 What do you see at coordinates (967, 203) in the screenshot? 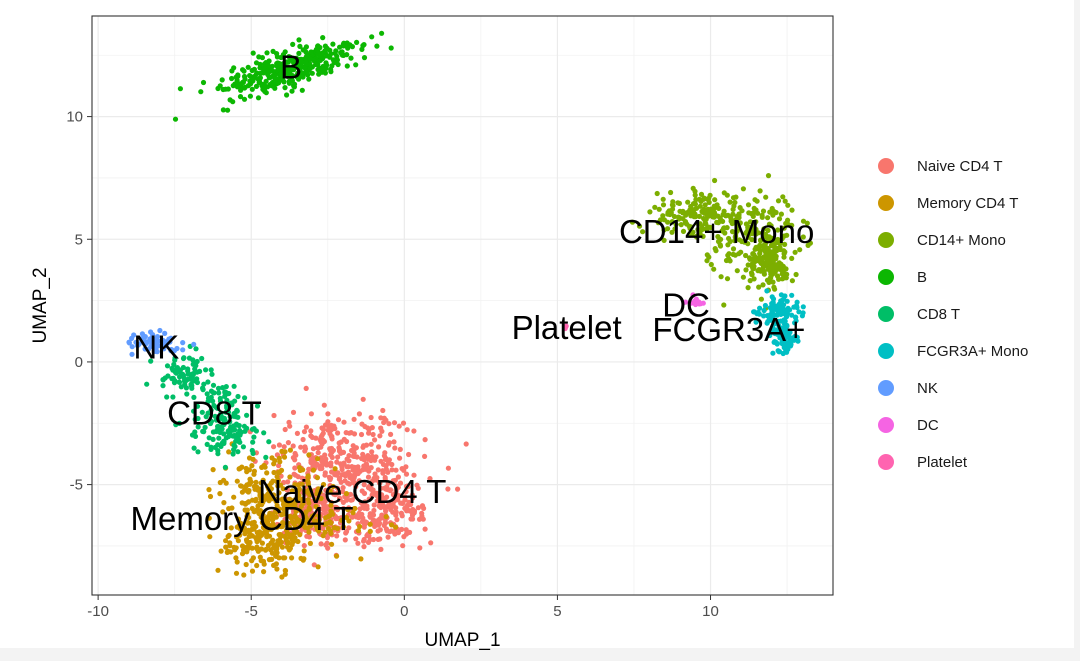
I see `legend-label: Memory CD4 T` at bounding box center [967, 203].